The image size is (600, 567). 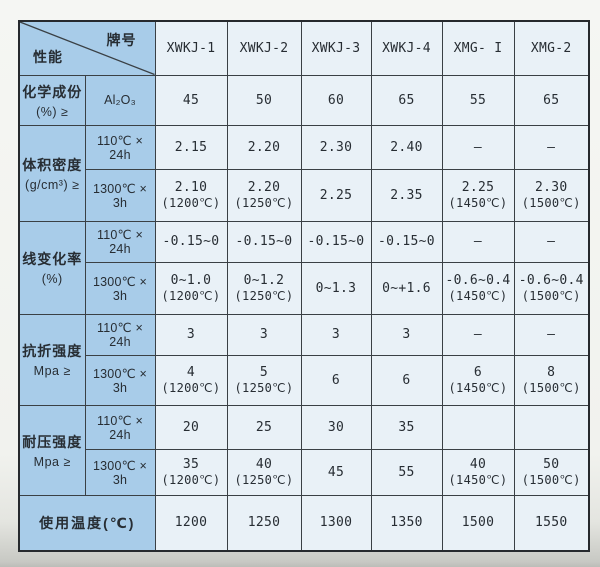 I want to click on value-cell: 1300, so click(x=336, y=523).